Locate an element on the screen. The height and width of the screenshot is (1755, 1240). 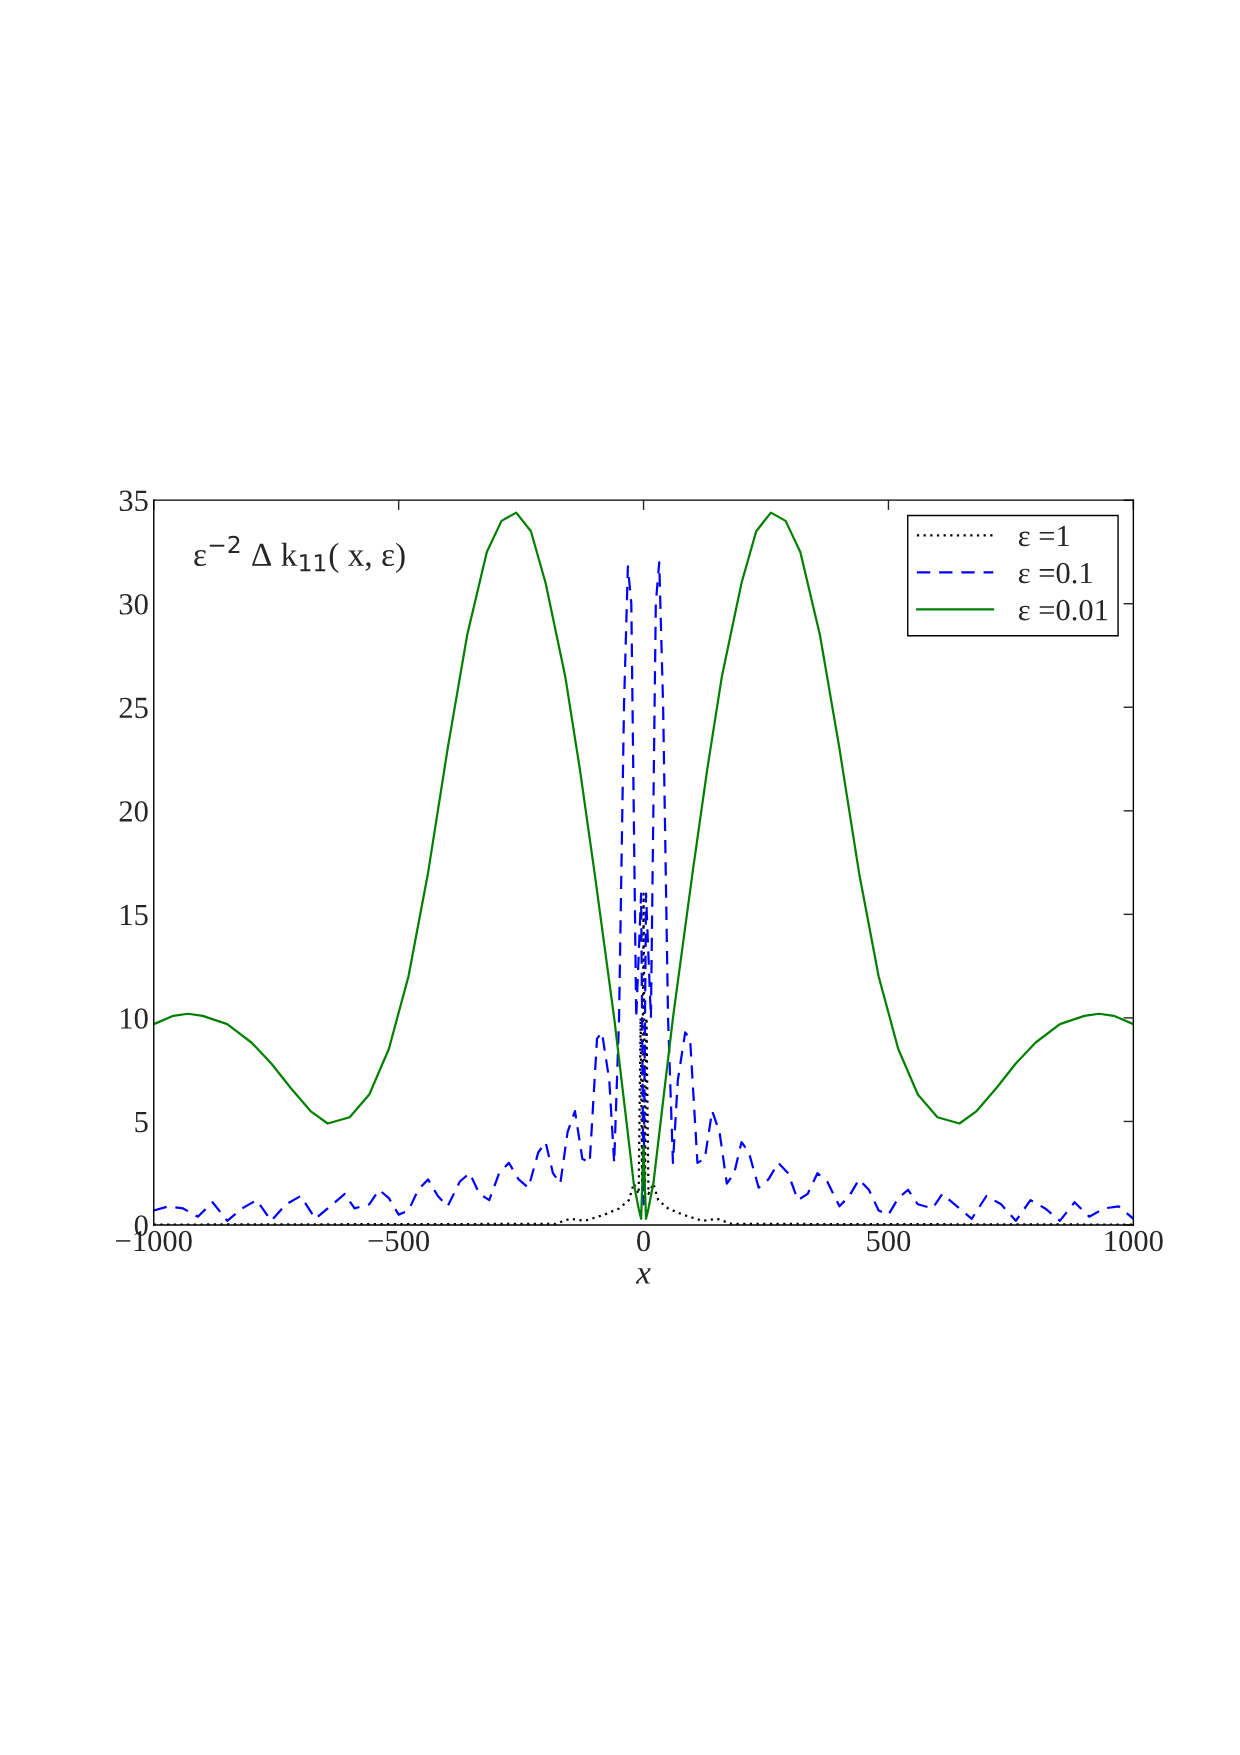
y-tick-label: 20 is located at coordinates (133, 811).